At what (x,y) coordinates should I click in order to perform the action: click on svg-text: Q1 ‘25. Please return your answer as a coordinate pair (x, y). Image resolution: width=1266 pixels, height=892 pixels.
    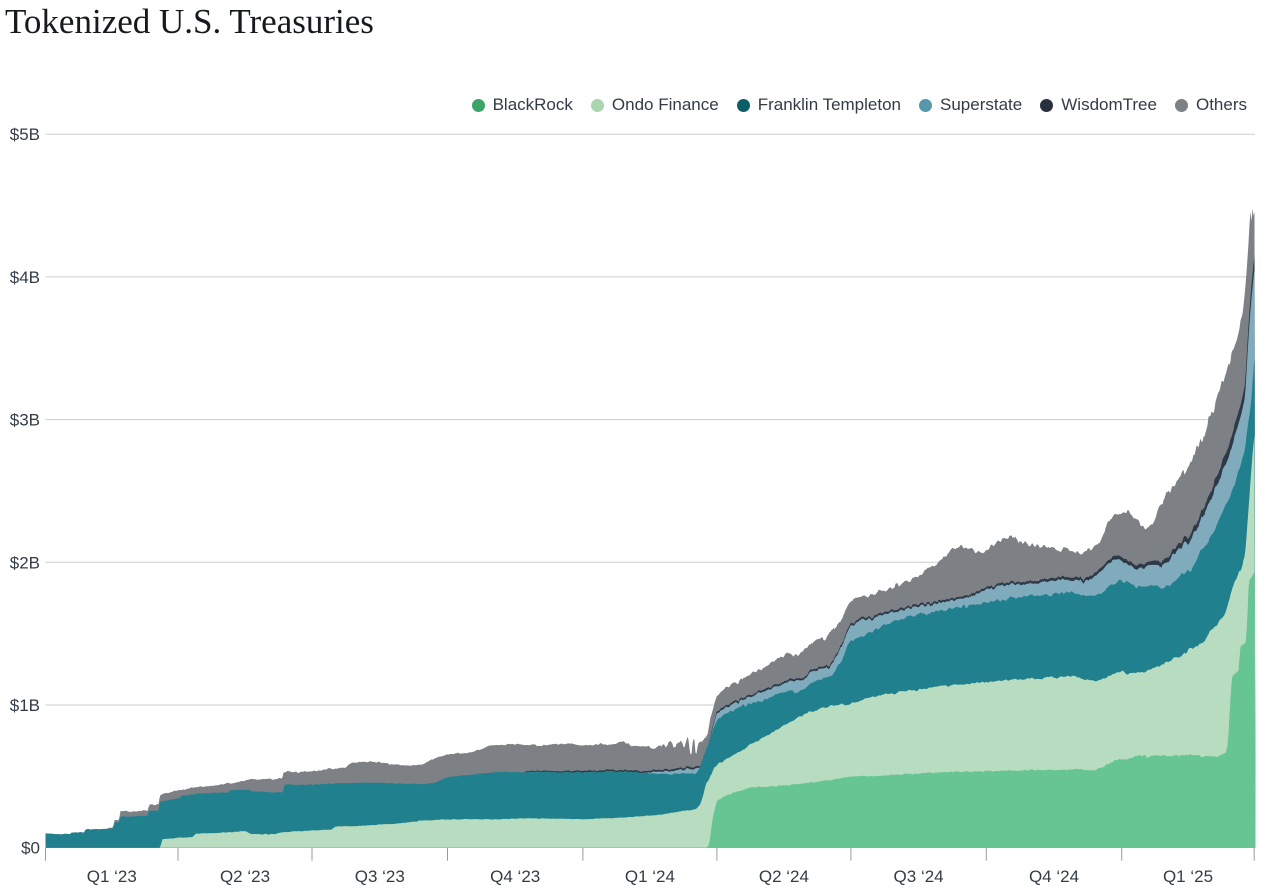
    Looking at the image, I should click on (1188, 876).